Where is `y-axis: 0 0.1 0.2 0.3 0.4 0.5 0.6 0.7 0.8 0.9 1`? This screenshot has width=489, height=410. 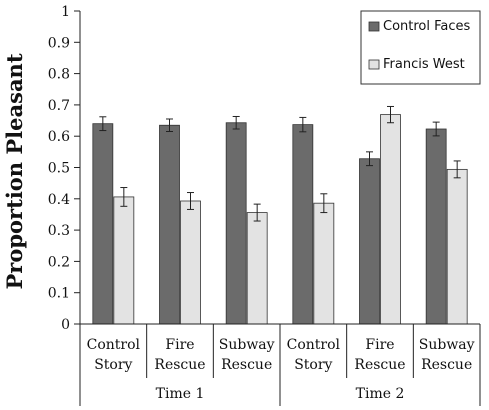
y-axis: 0 0.1 0.2 0.3 0.4 0.5 0.6 0.7 0.8 0.9 1 is located at coordinates (64, 168).